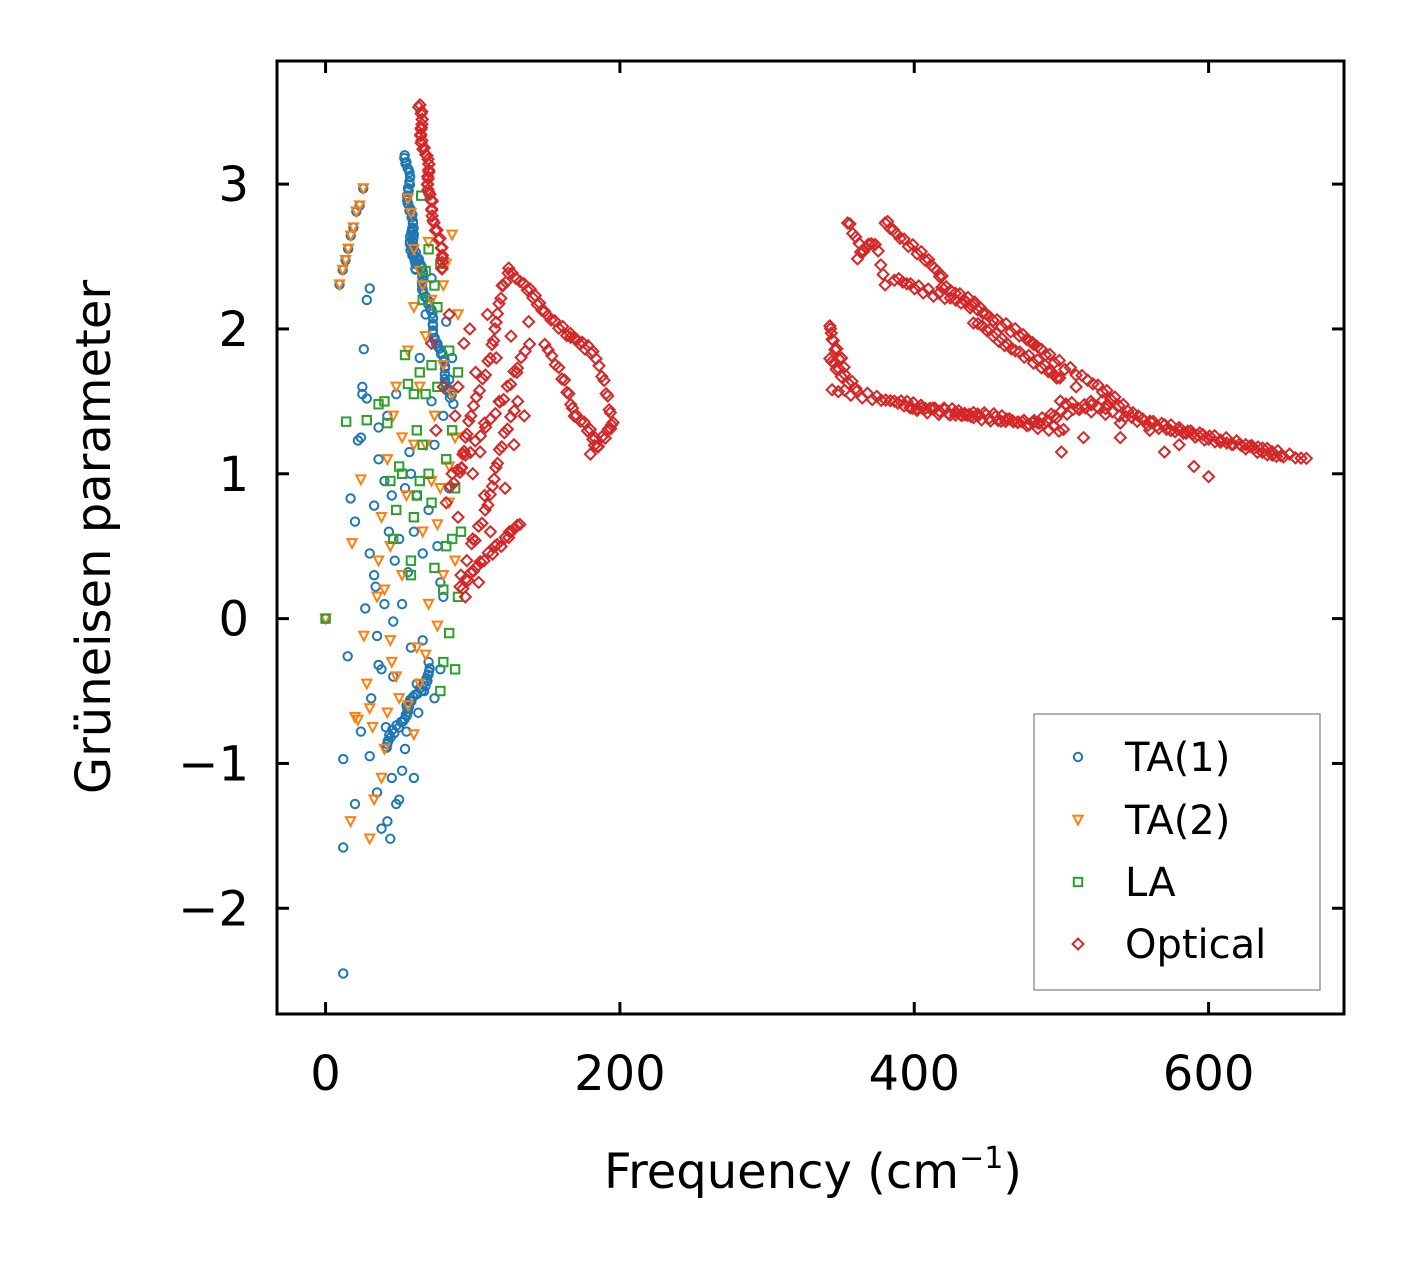 The width and height of the screenshot is (1406, 1264). Describe the element at coordinates (213, 547) in the screenshot. I see `y-tick-labels: −2 −1 0 1 2 3` at that location.